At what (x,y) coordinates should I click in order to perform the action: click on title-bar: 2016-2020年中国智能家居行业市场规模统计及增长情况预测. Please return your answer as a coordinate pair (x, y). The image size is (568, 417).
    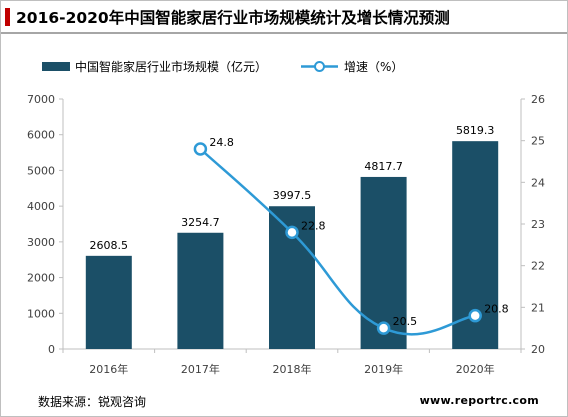
    Looking at the image, I should click on (284, 16).